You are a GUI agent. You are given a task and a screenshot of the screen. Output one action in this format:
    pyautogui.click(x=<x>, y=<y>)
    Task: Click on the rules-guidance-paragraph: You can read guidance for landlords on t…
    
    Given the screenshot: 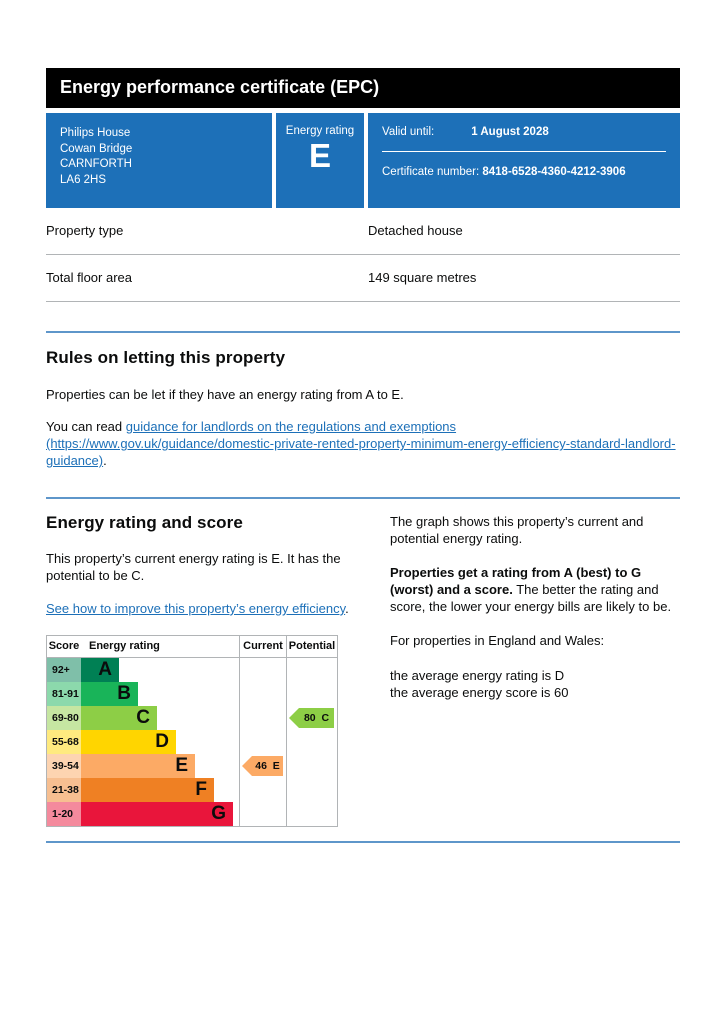 What is the action you would take?
    pyautogui.click(x=363, y=443)
    